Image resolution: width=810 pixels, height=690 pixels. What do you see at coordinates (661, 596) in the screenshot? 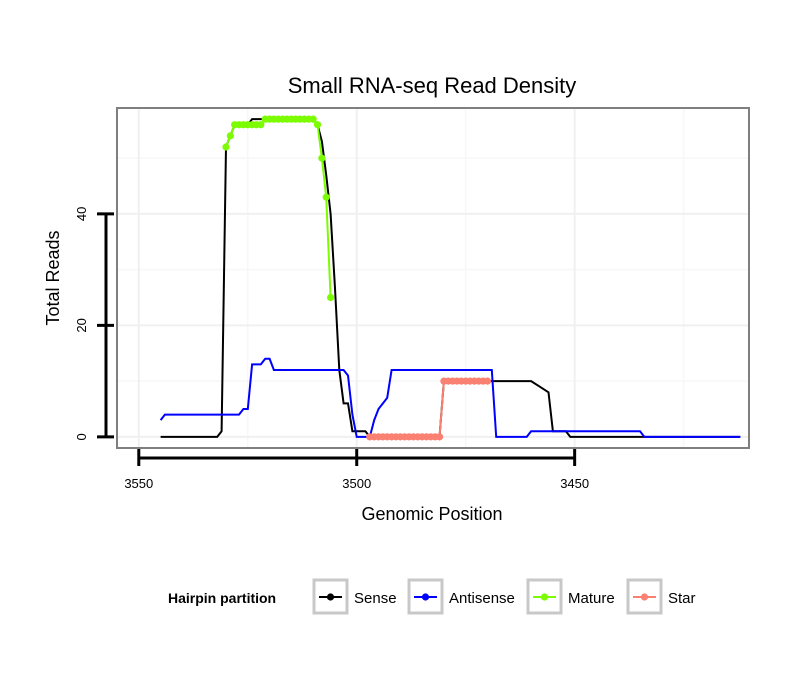
I see `legend-item-star: Star` at bounding box center [661, 596].